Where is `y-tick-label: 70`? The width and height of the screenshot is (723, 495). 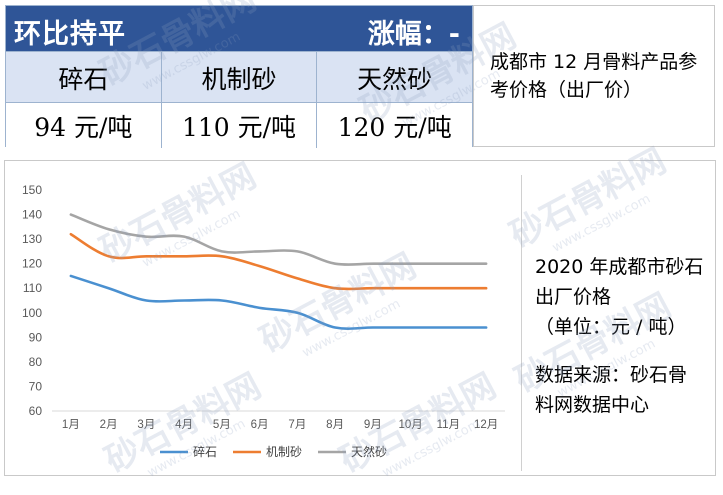
y-tick-label: 70 is located at coordinates (36, 386).